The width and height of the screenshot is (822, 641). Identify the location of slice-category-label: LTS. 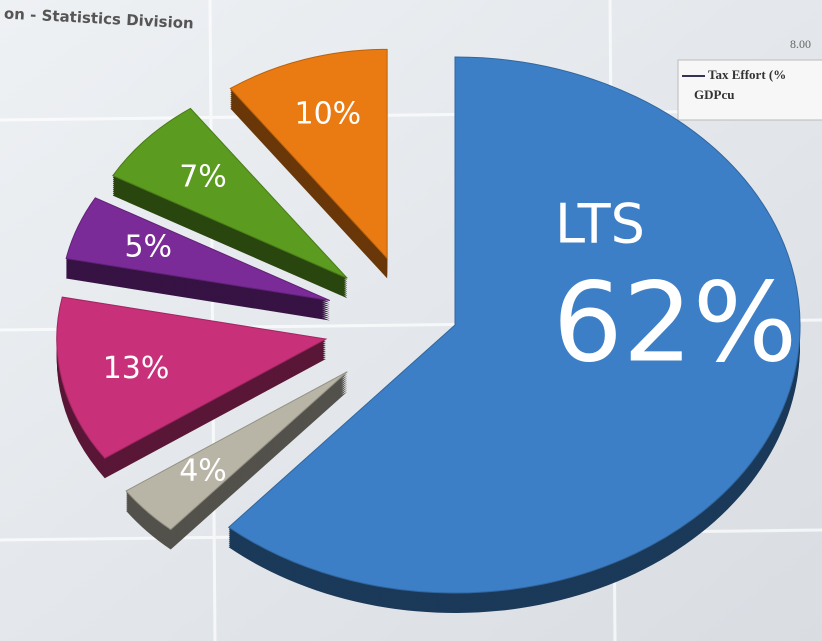
(600, 224).